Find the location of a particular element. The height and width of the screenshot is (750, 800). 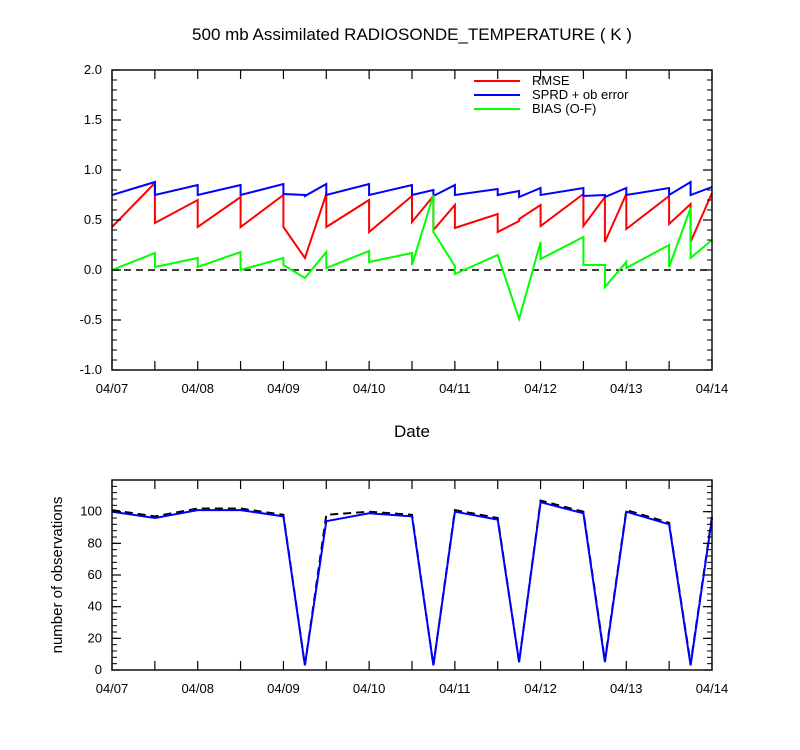

legend-label: SPRD + ob error is located at coordinates (580, 94).